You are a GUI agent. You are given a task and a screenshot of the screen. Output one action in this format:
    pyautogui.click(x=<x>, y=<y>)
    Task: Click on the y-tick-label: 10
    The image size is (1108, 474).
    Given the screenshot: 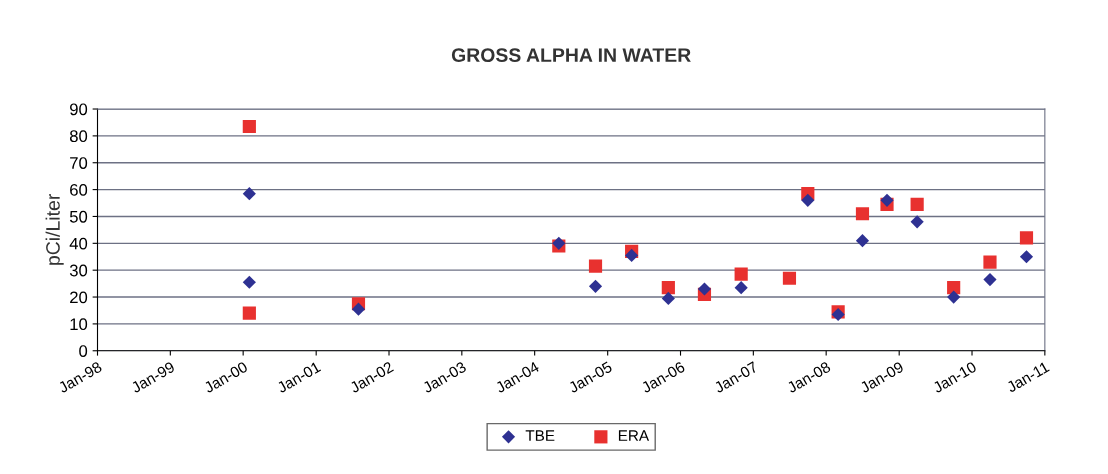 What is the action you would take?
    pyautogui.click(x=79, y=324)
    